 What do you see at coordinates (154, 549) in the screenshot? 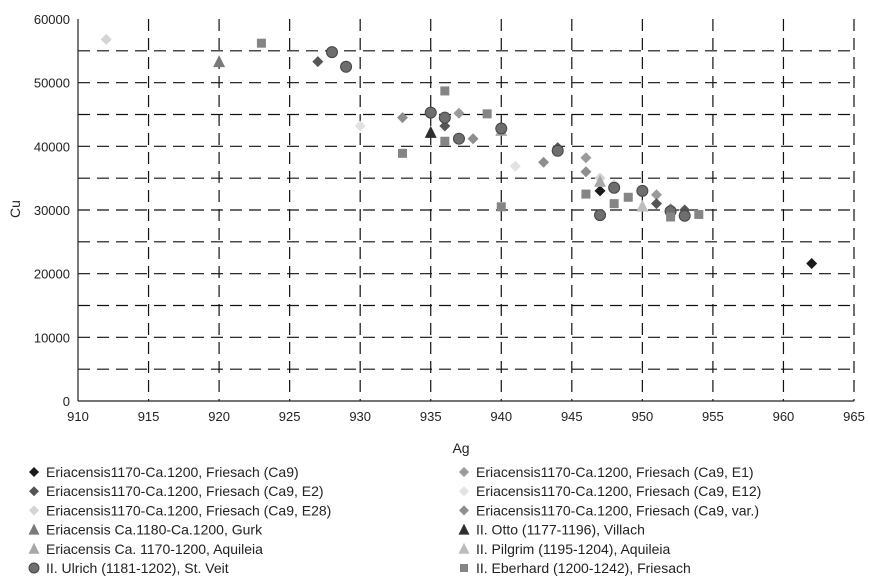
I see `legend-label: Eriacensis Ca. 1170-1200, Aquileia` at bounding box center [154, 549].